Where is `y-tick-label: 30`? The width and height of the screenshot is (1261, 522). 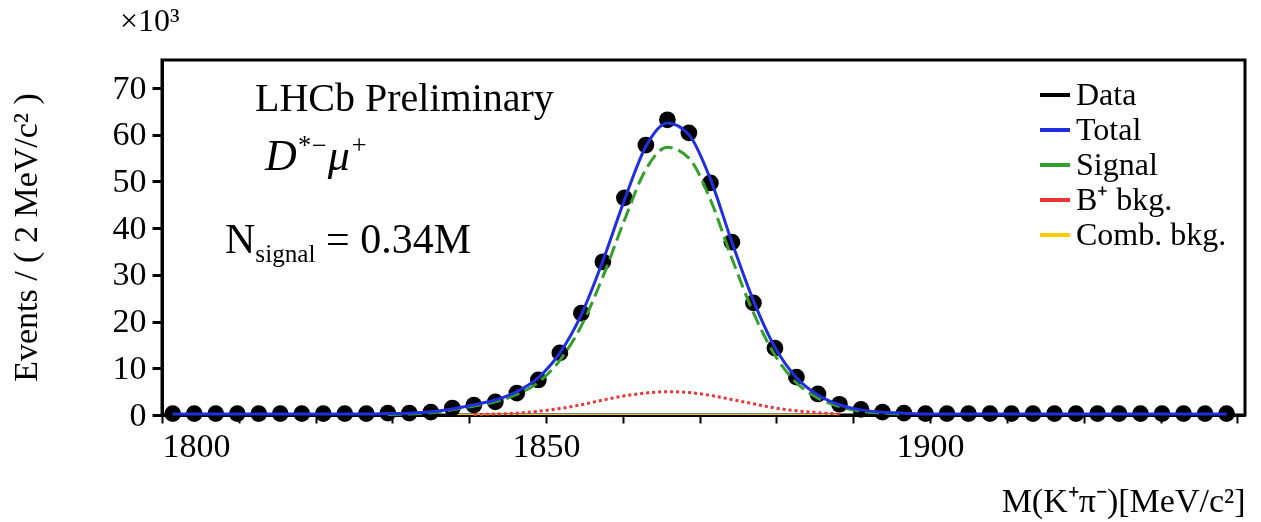
y-tick-label: 30 is located at coordinates (129, 274).